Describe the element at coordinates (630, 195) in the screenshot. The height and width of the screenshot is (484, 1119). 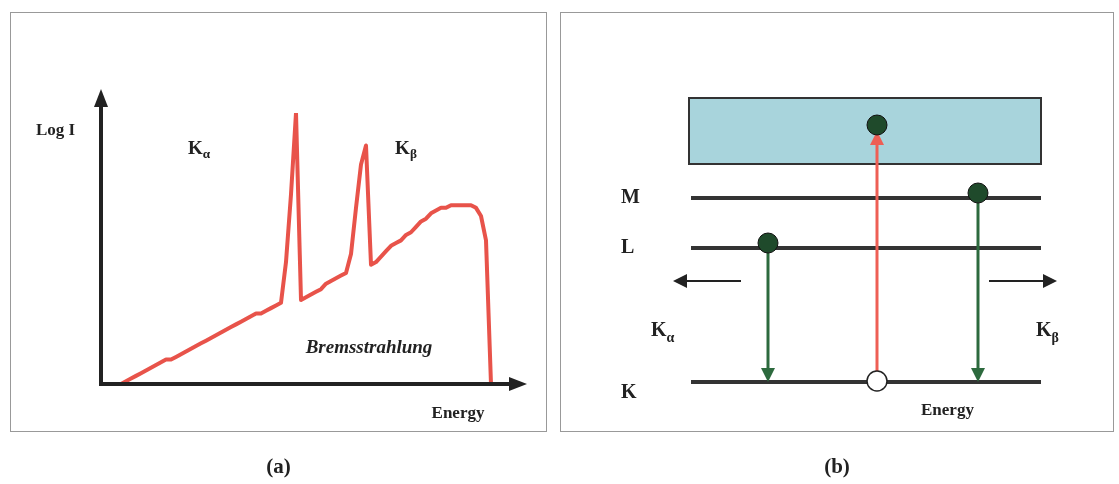
I see `text: M` at that location.